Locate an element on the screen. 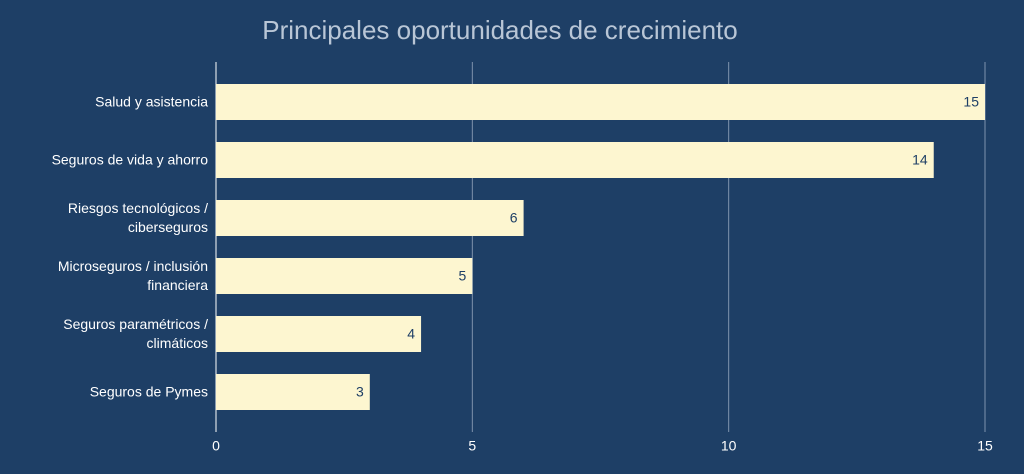  value-label: 3 is located at coordinates (360, 392).